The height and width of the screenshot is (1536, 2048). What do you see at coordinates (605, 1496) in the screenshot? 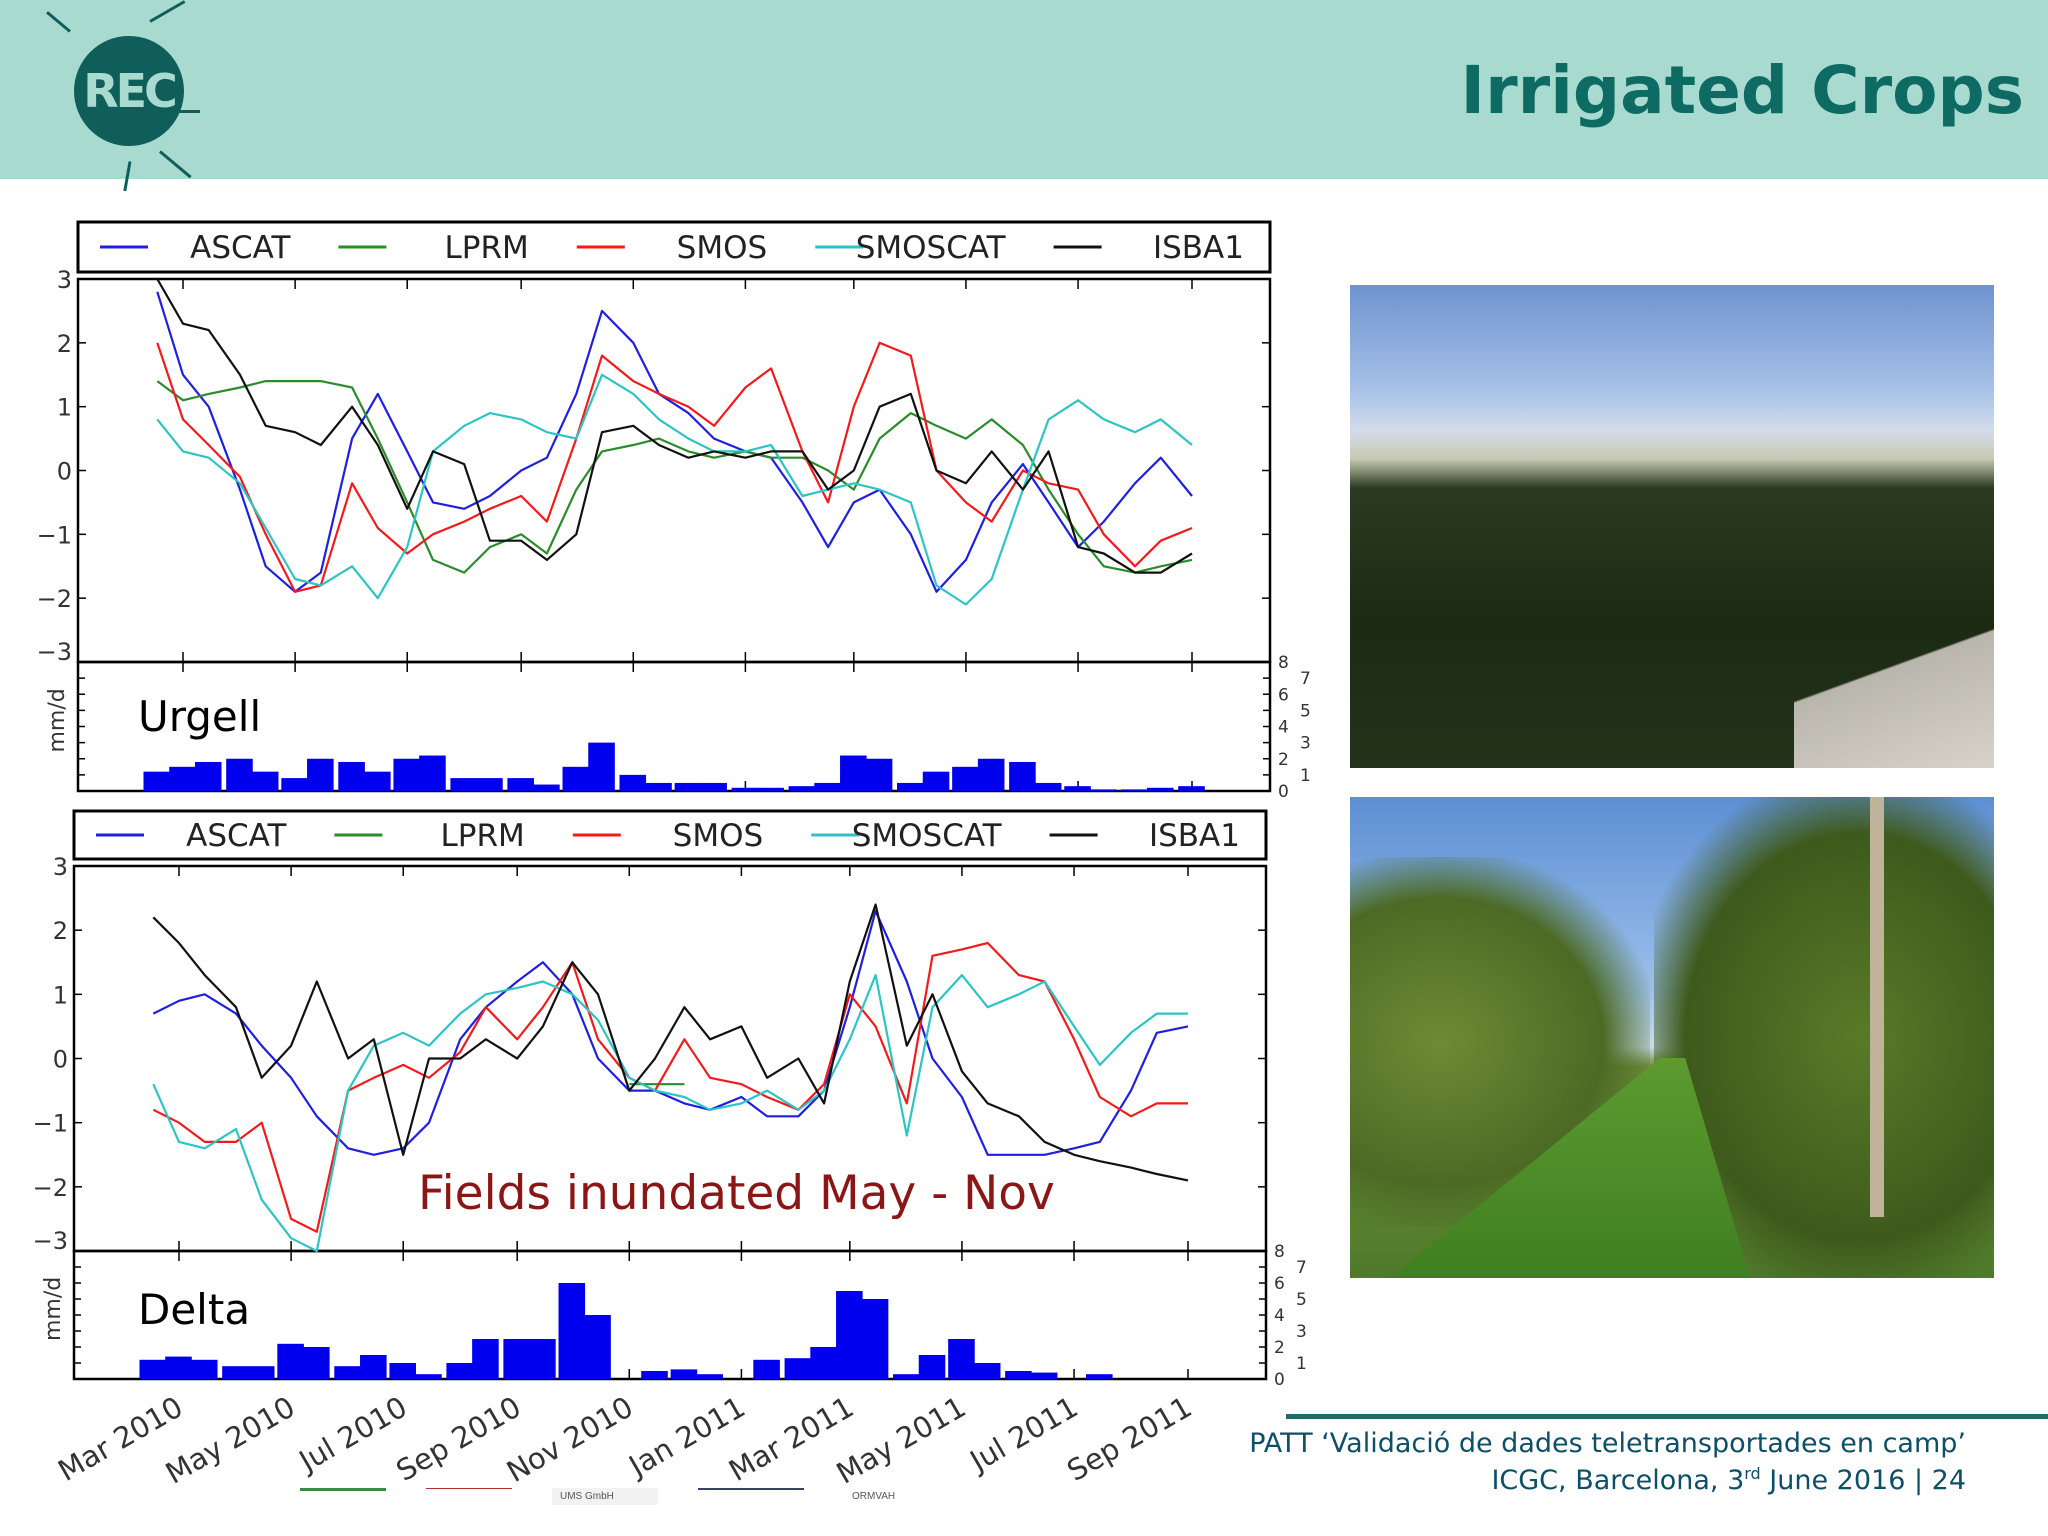
I see `sponsor-logo-ums: UMS GmbH` at bounding box center [605, 1496].